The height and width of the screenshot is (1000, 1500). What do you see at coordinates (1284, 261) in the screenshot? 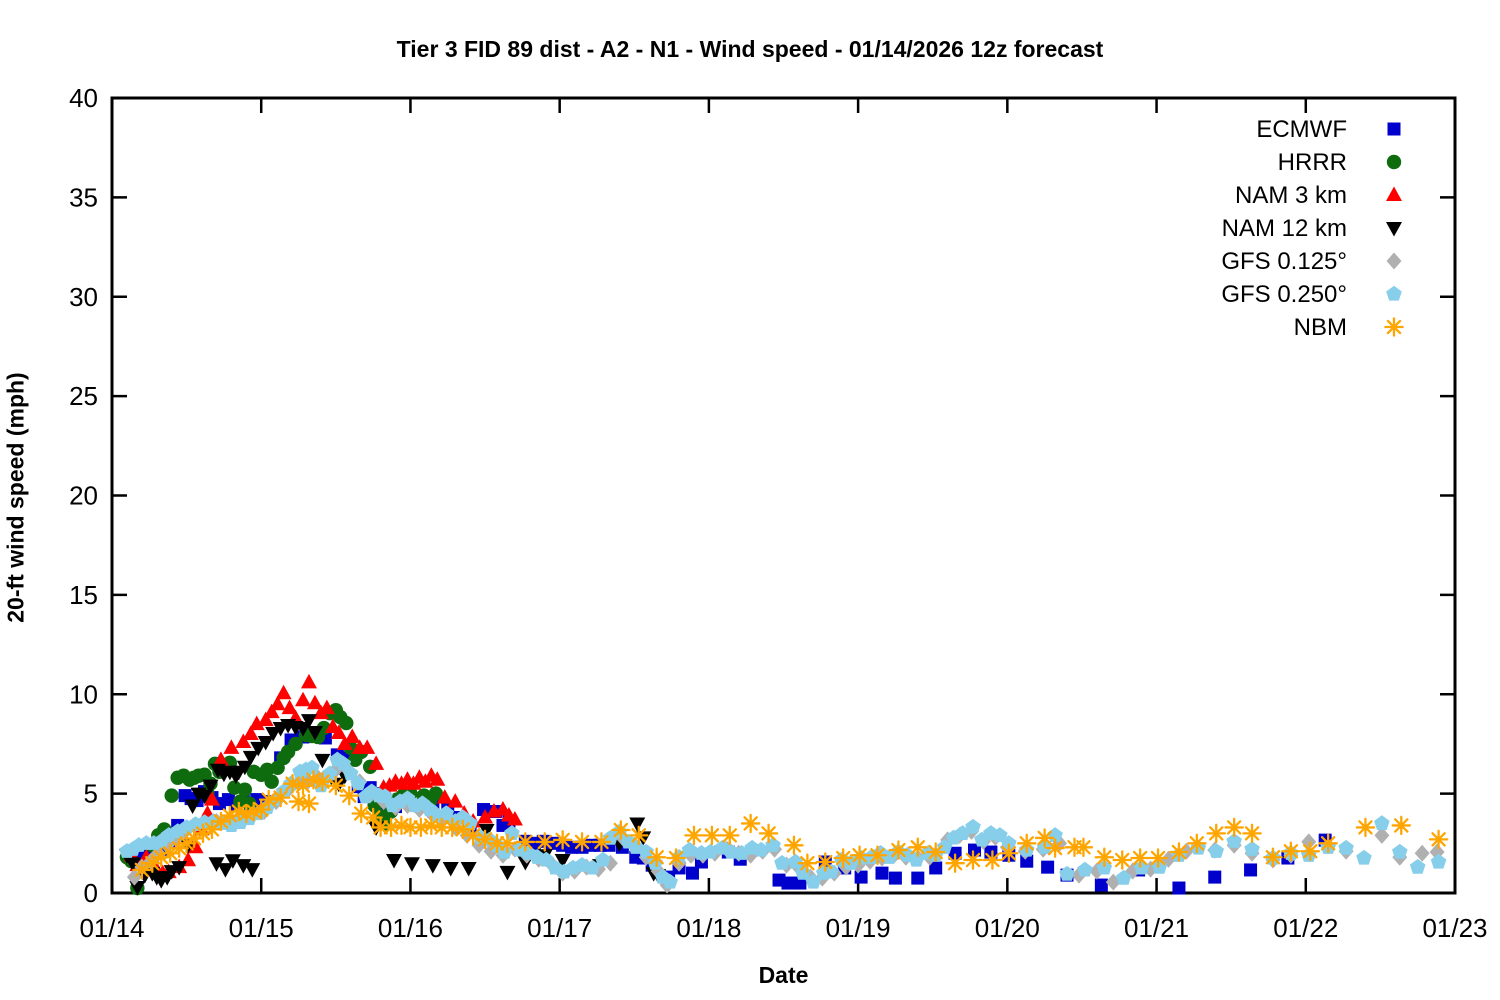
I see `legend-label: GFS 0.125°` at bounding box center [1284, 261].